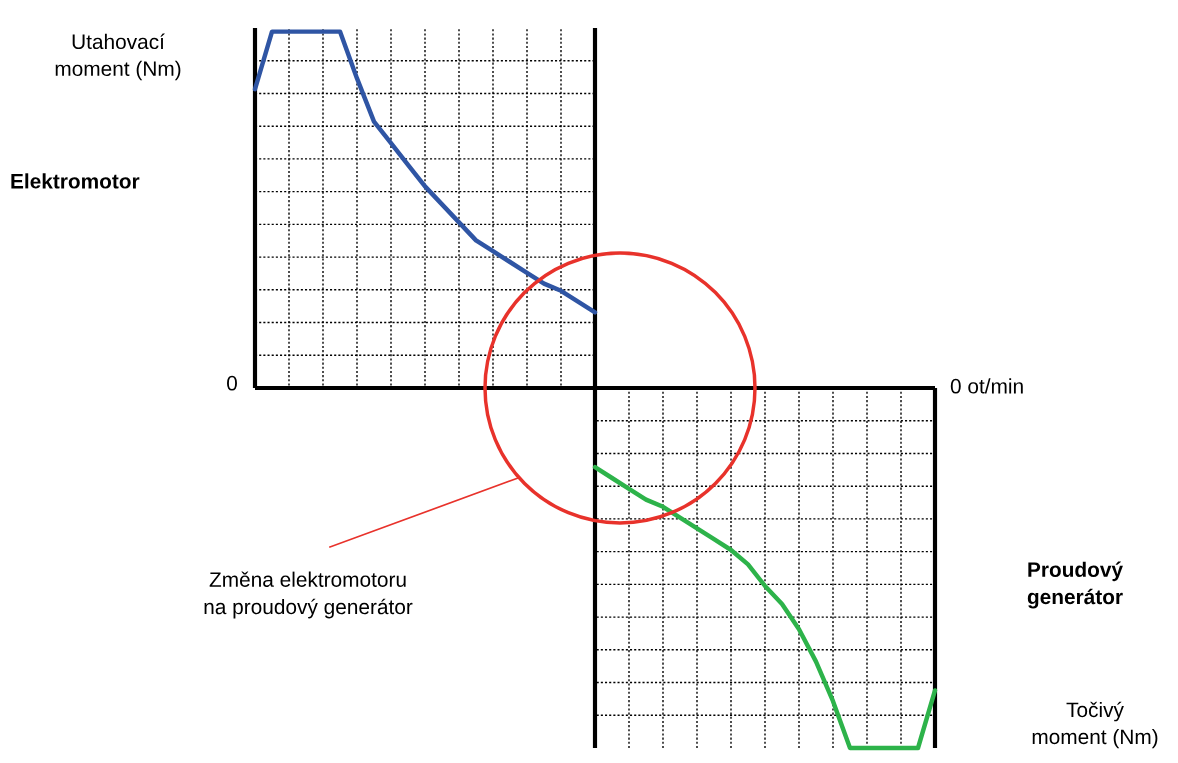 The width and height of the screenshot is (1178, 763). What do you see at coordinates (986, 386) in the screenshot?
I see `text: 0 ot/min` at bounding box center [986, 386].